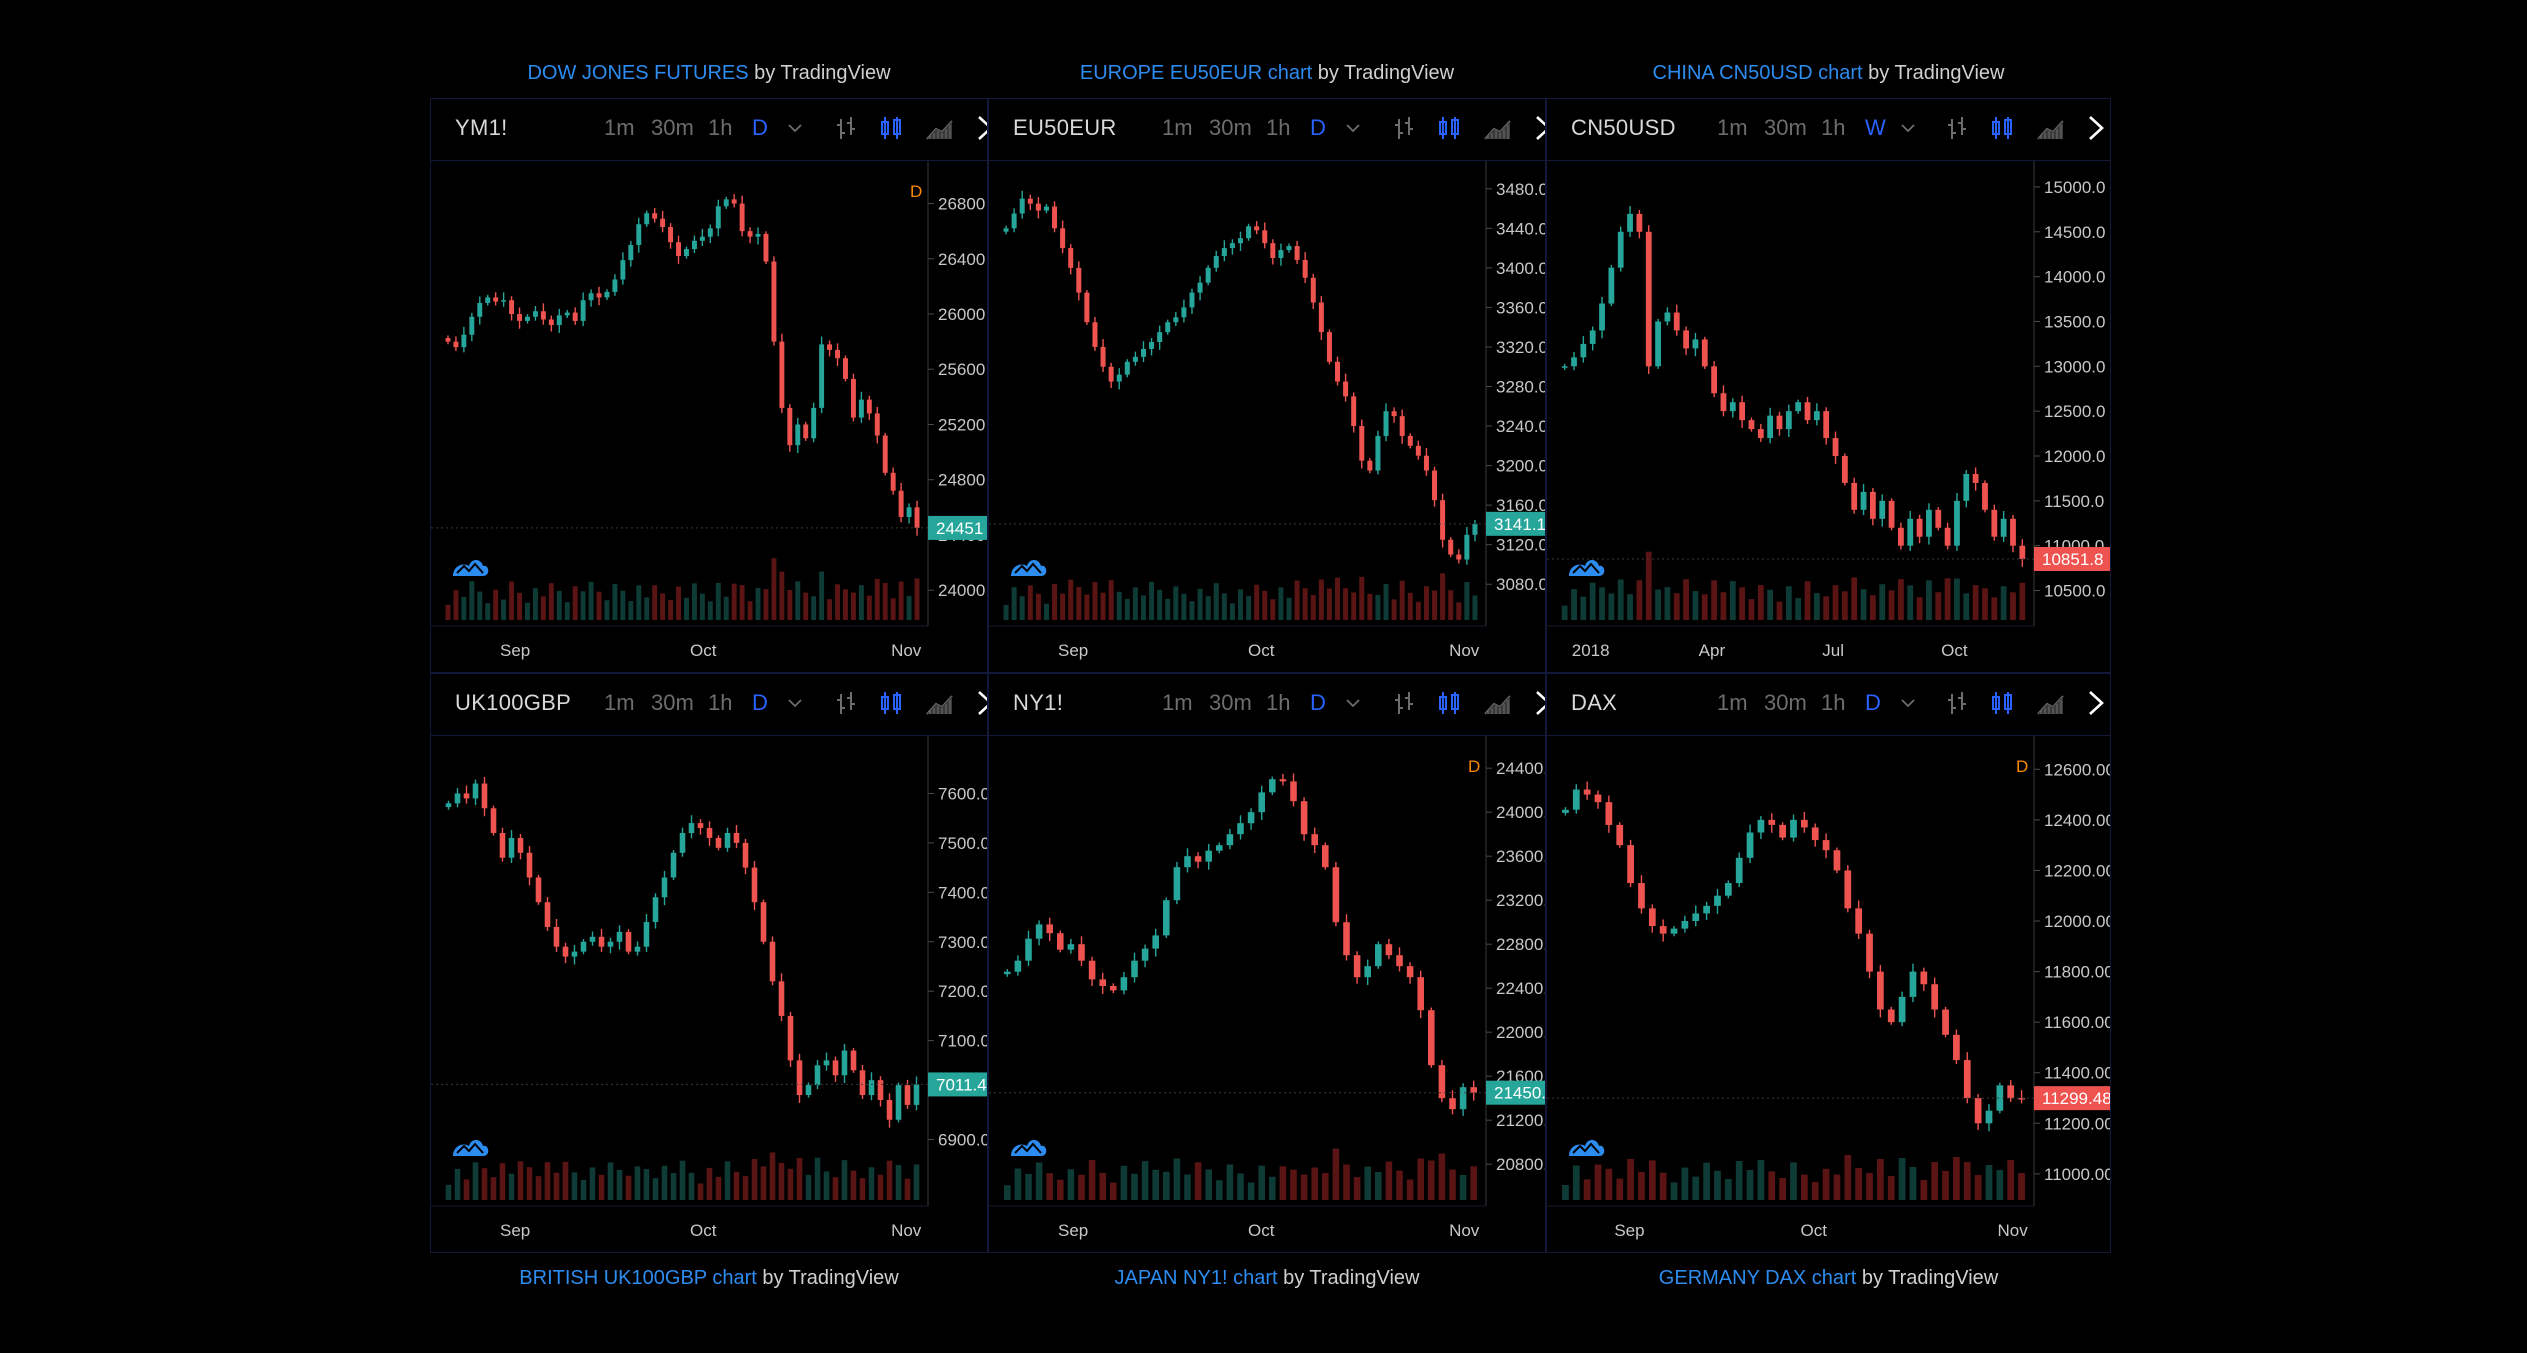 The image size is (2527, 1353). I want to click on caption-link: CHINA CN50USD chart, so click(1757, 73).